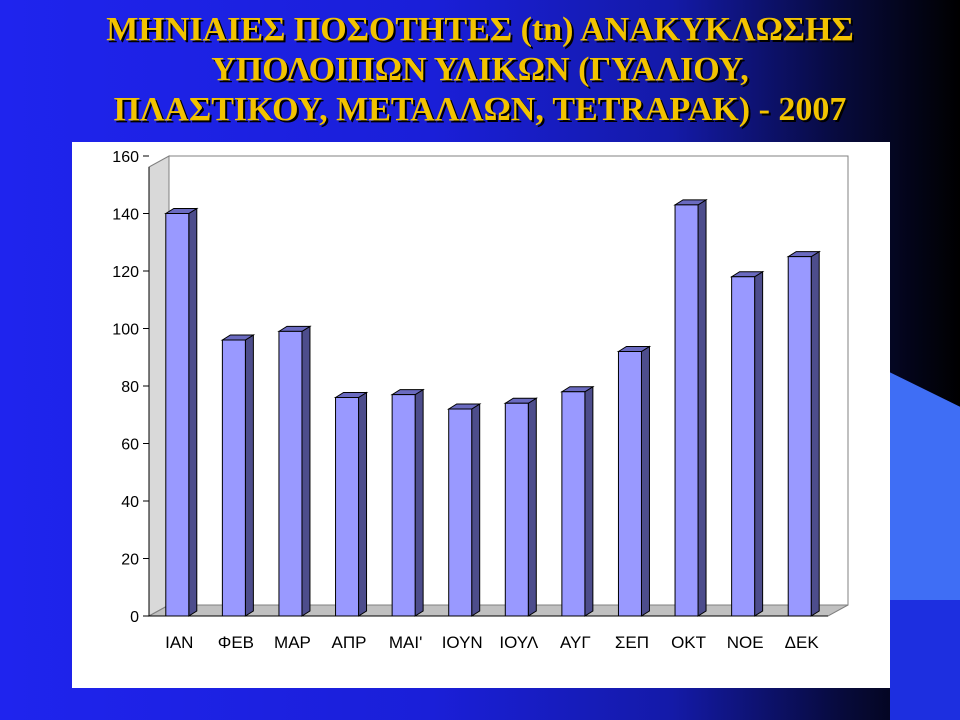 The image size is (960, 720). I want to click on x-tick-label: ΑΠΡ, so click(349, 642).